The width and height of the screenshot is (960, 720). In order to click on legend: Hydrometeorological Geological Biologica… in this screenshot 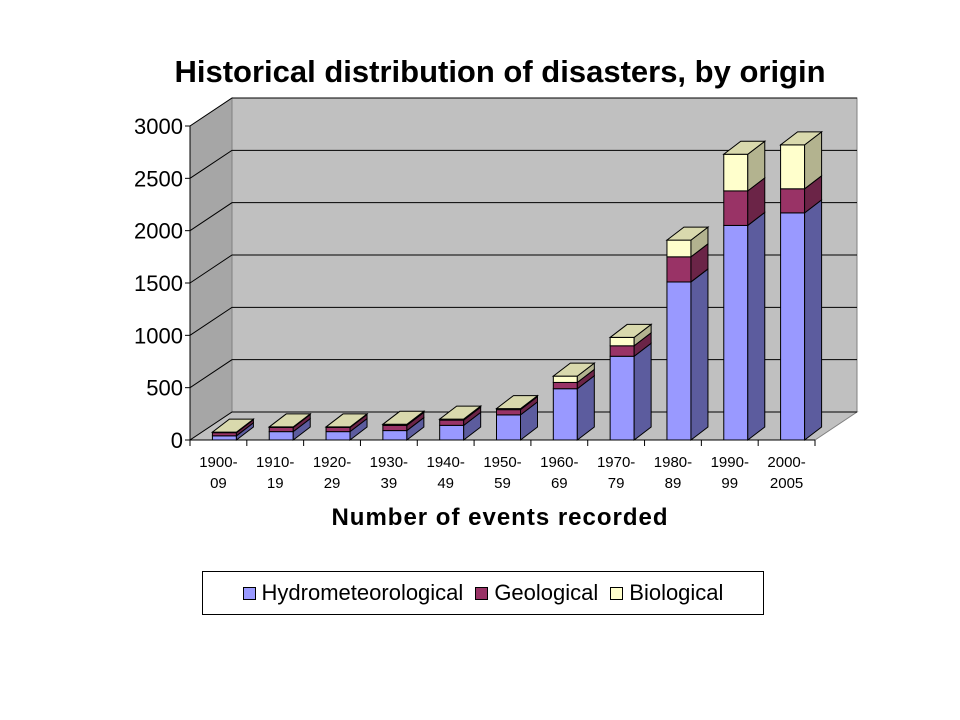, I will do `click(483, 593)`.